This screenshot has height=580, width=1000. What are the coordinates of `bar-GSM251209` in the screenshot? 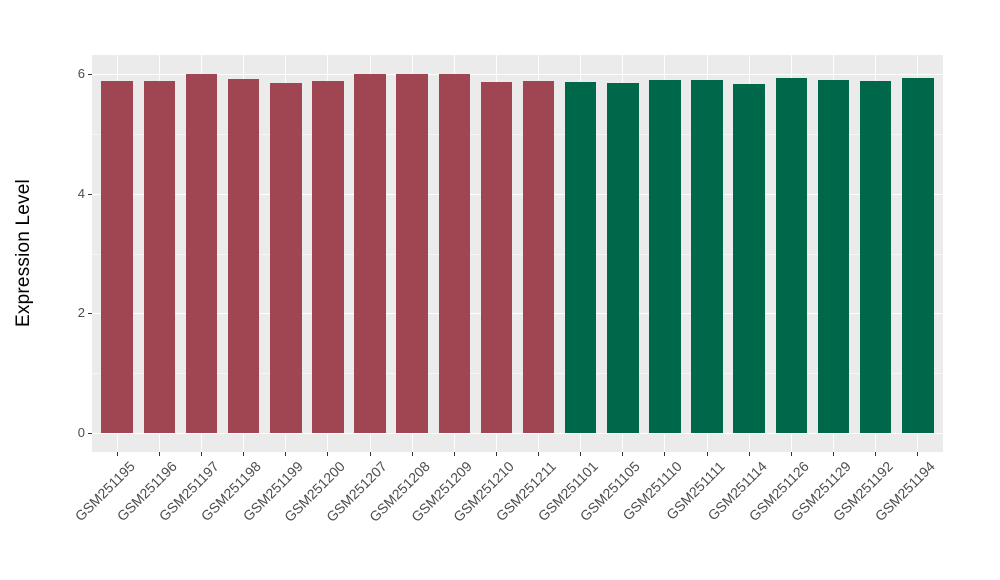 It's located at (454, 253).